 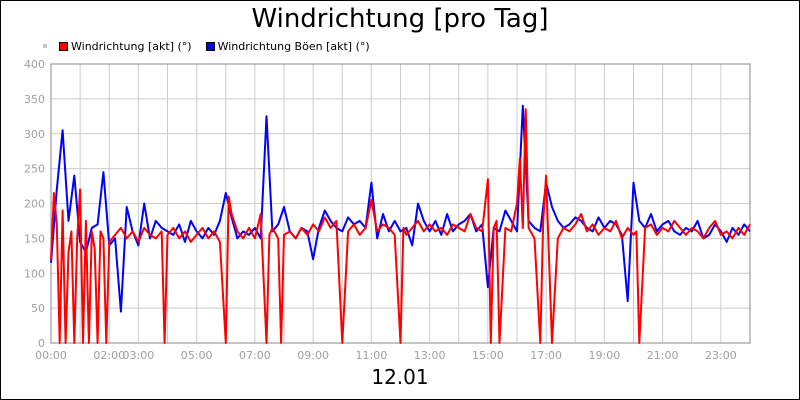 I want to click on y-tick-label: 50, so click(x=38, y=308).